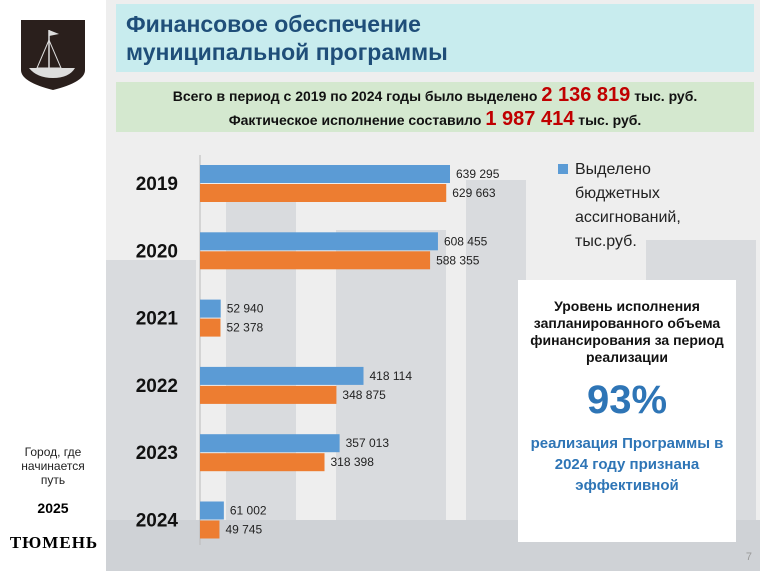  Describe the element at coordinates (353, 462) in the screenshot. I see `data-label: 318 398` at that location.